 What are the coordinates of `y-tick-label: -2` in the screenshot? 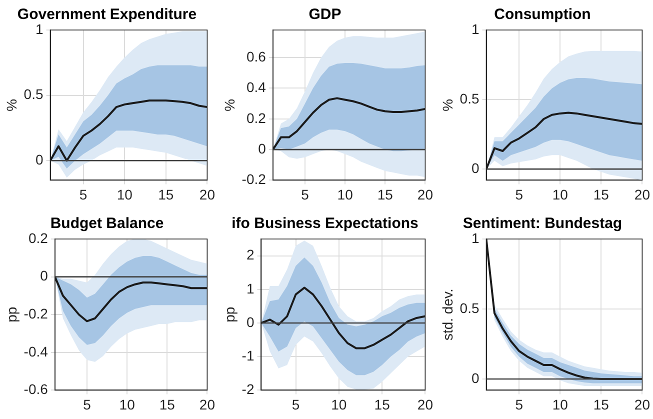 It's located at (248, 389).